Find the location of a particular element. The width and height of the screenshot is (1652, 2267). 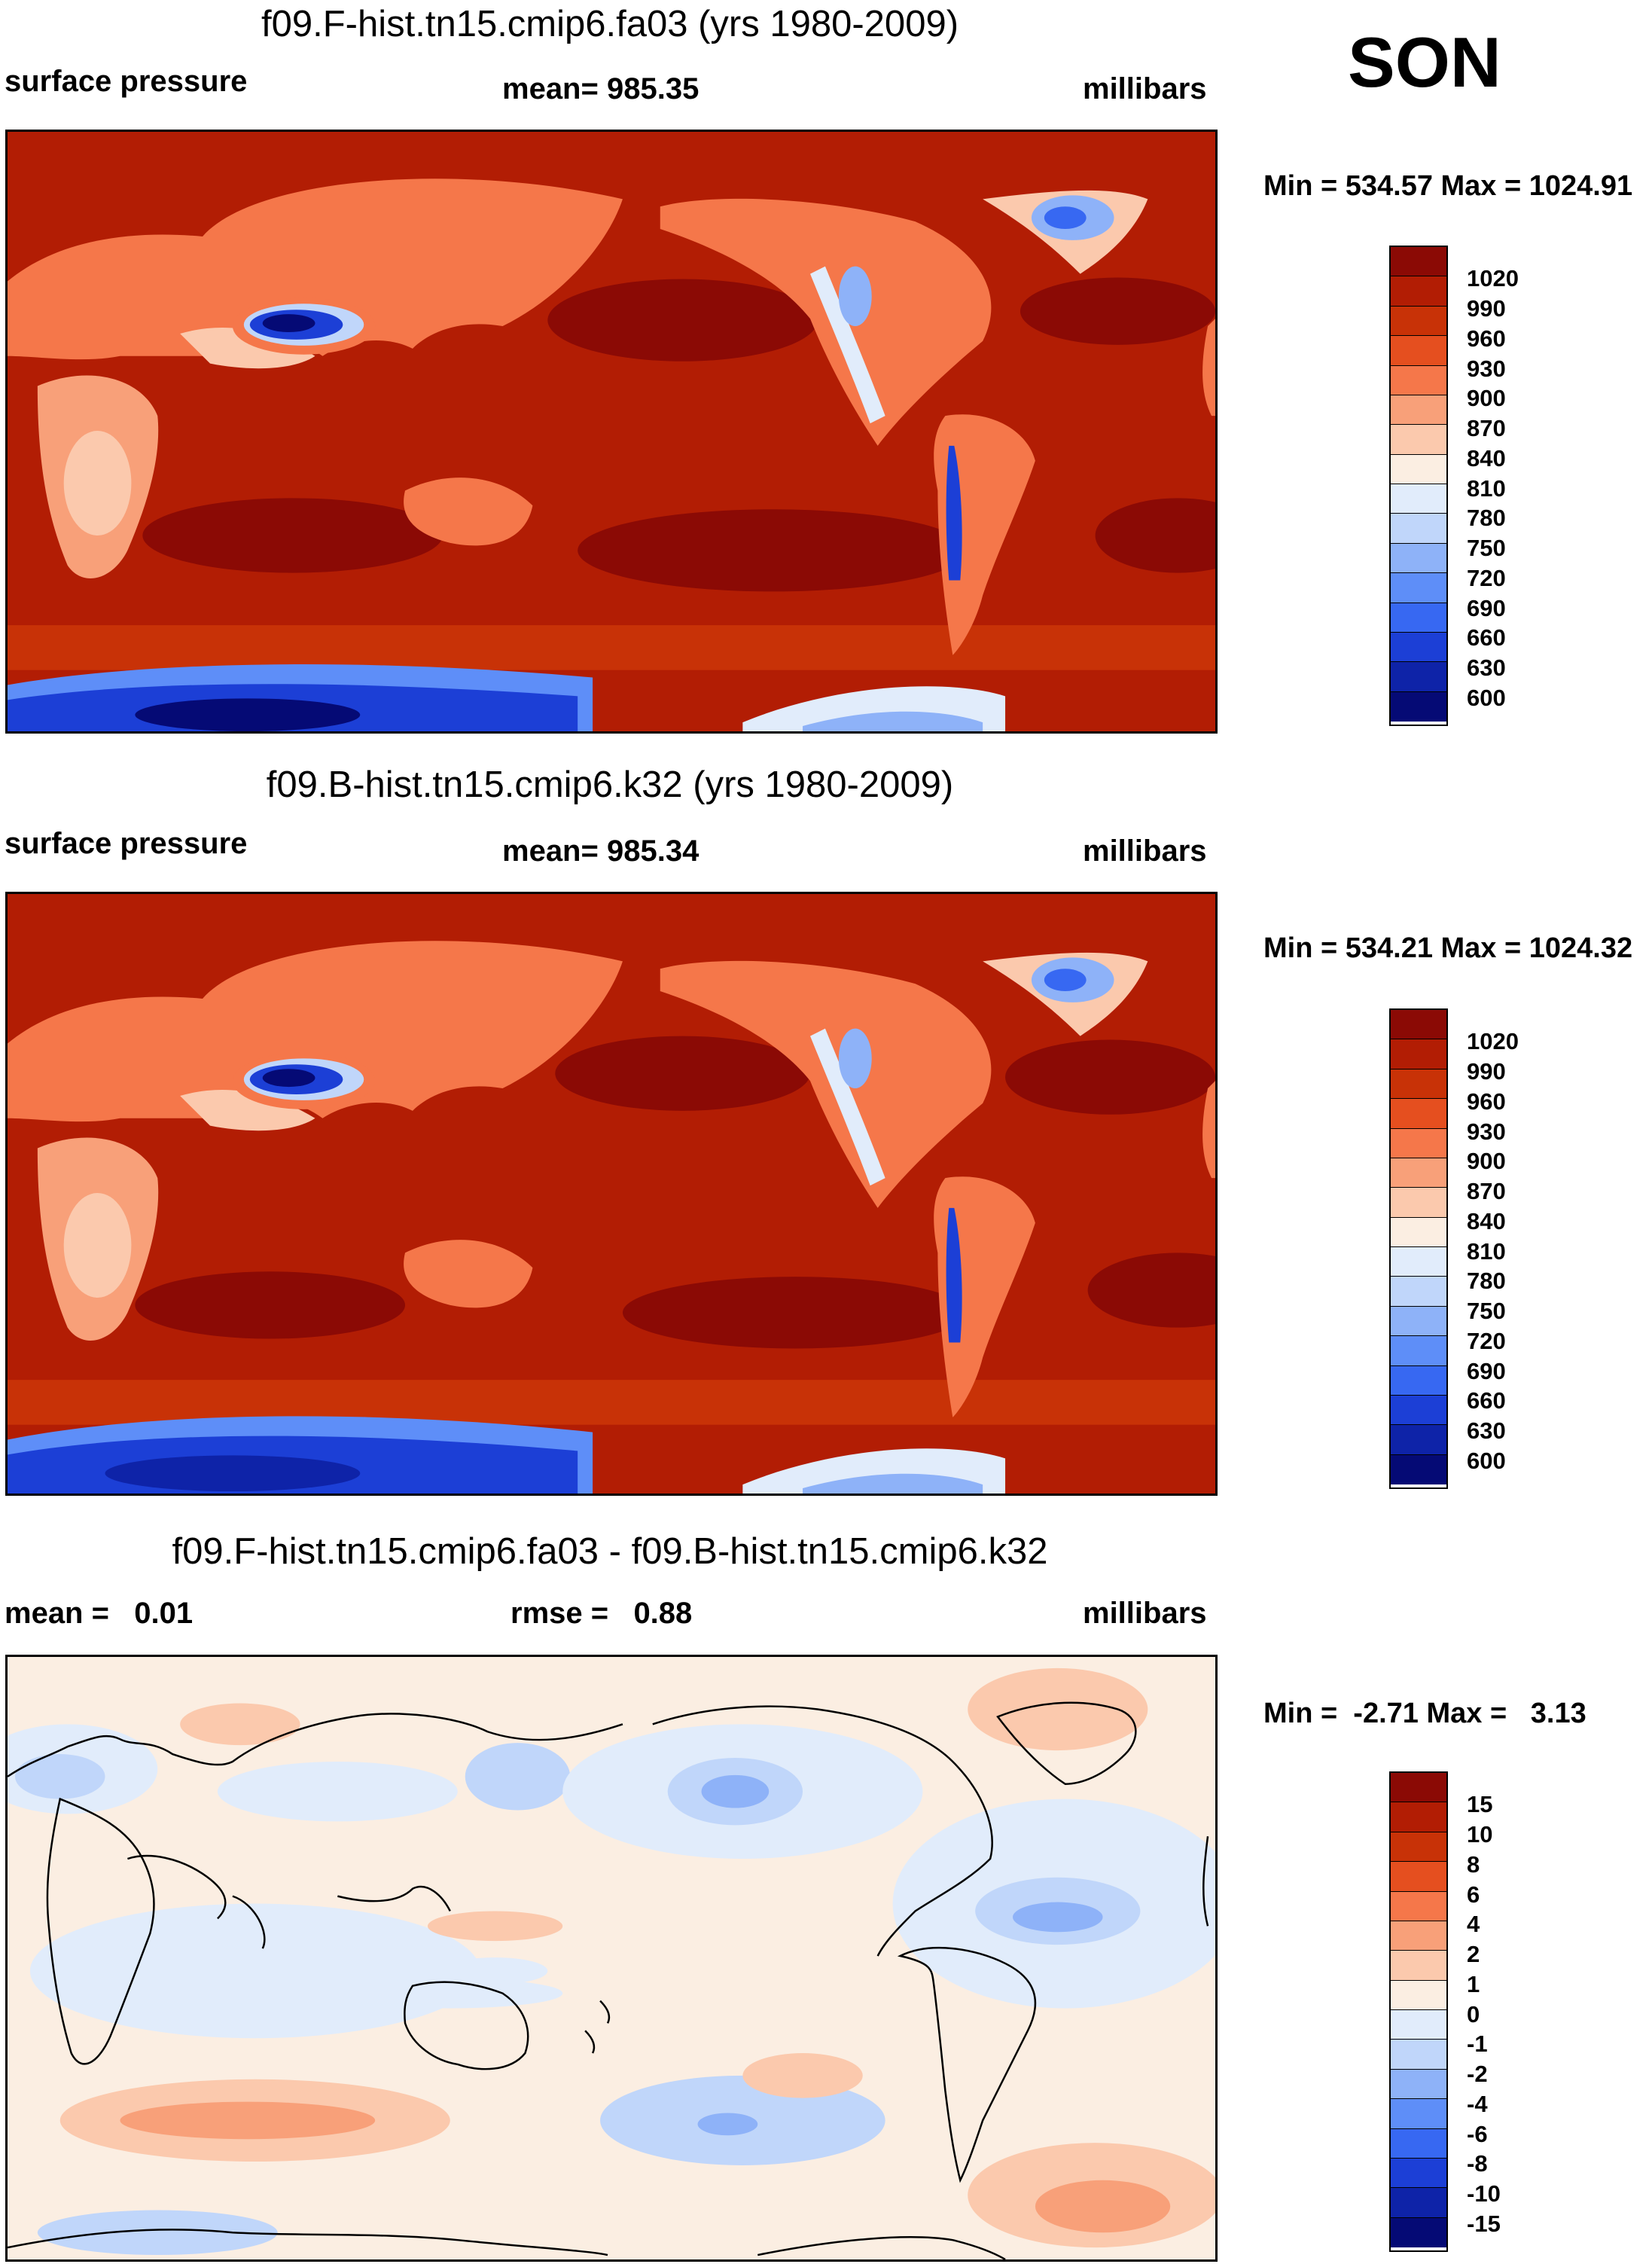

colorbar-tick: 1020 is located at coordinates (1493, 1041).